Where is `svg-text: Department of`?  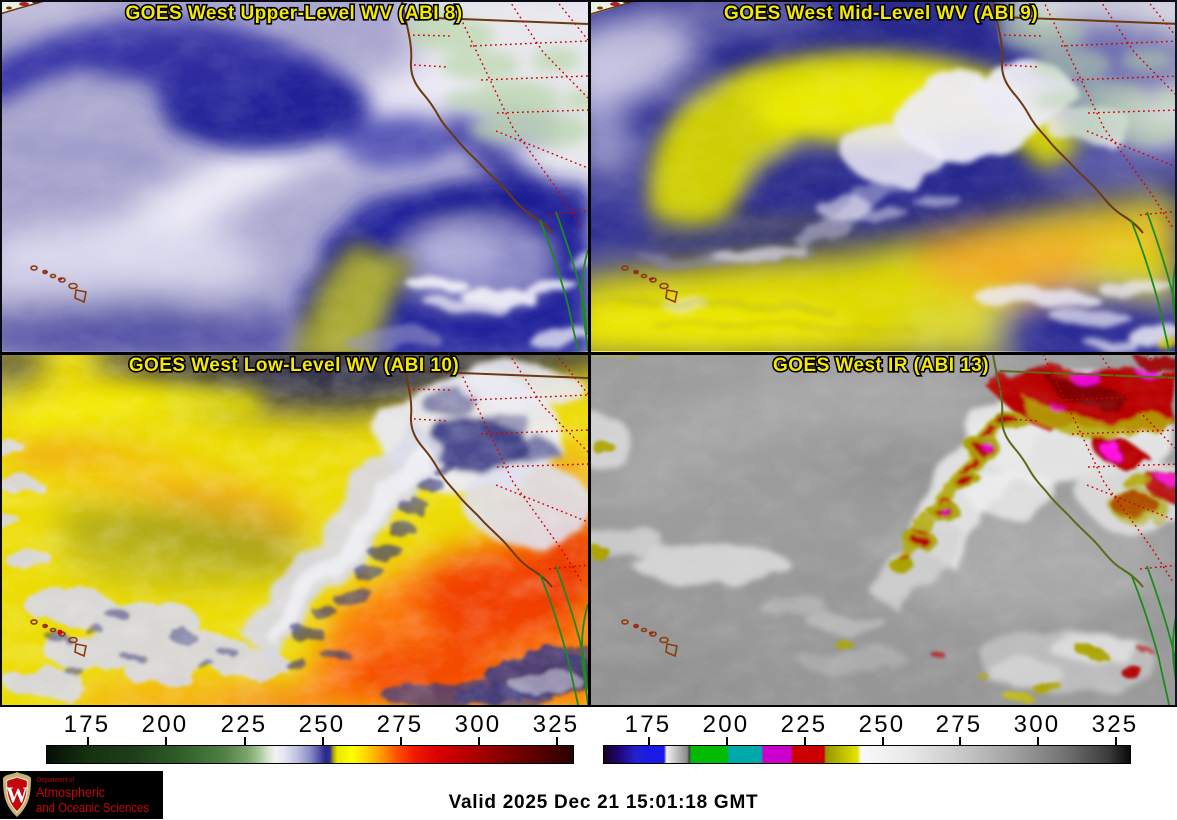 svg-text: Department of is located at coordinates (55, 780).